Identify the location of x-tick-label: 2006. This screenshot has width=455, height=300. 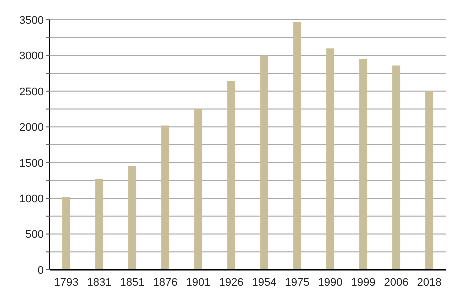
(396, 282).